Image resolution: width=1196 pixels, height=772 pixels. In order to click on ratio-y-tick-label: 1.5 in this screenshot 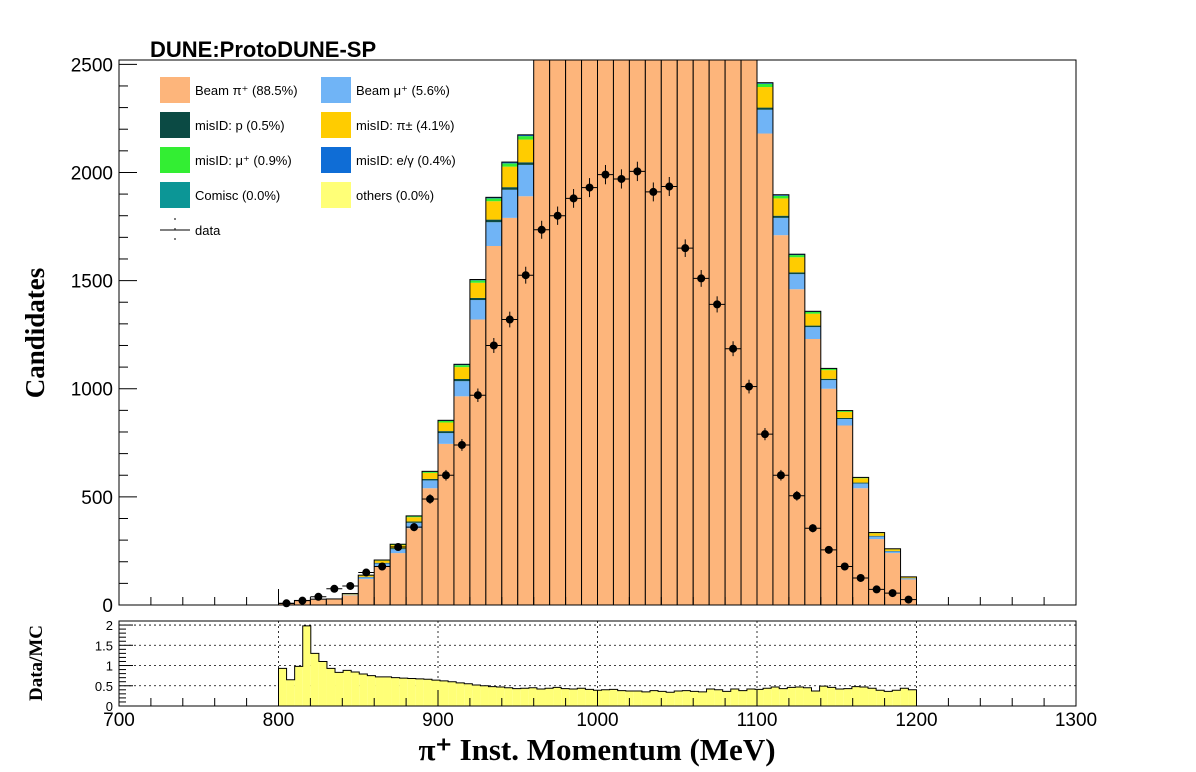, I will do `click(104, 645)`.